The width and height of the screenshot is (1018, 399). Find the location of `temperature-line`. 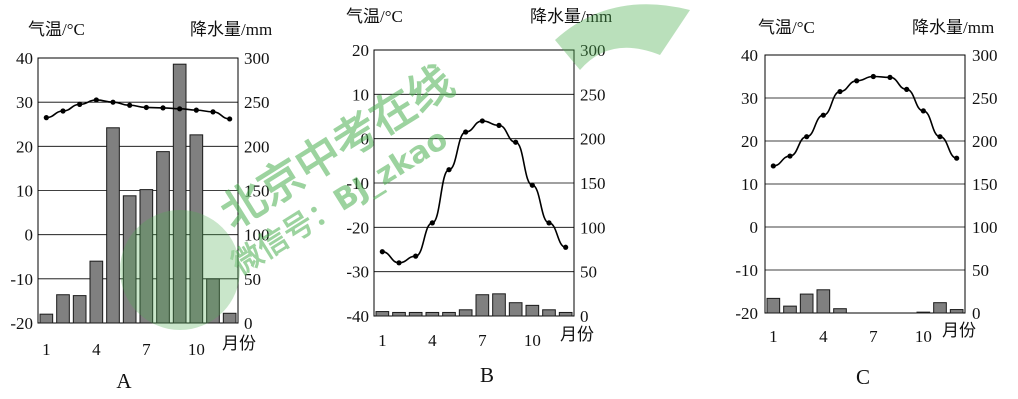

temperature-line is located at coordinates (865, 121).